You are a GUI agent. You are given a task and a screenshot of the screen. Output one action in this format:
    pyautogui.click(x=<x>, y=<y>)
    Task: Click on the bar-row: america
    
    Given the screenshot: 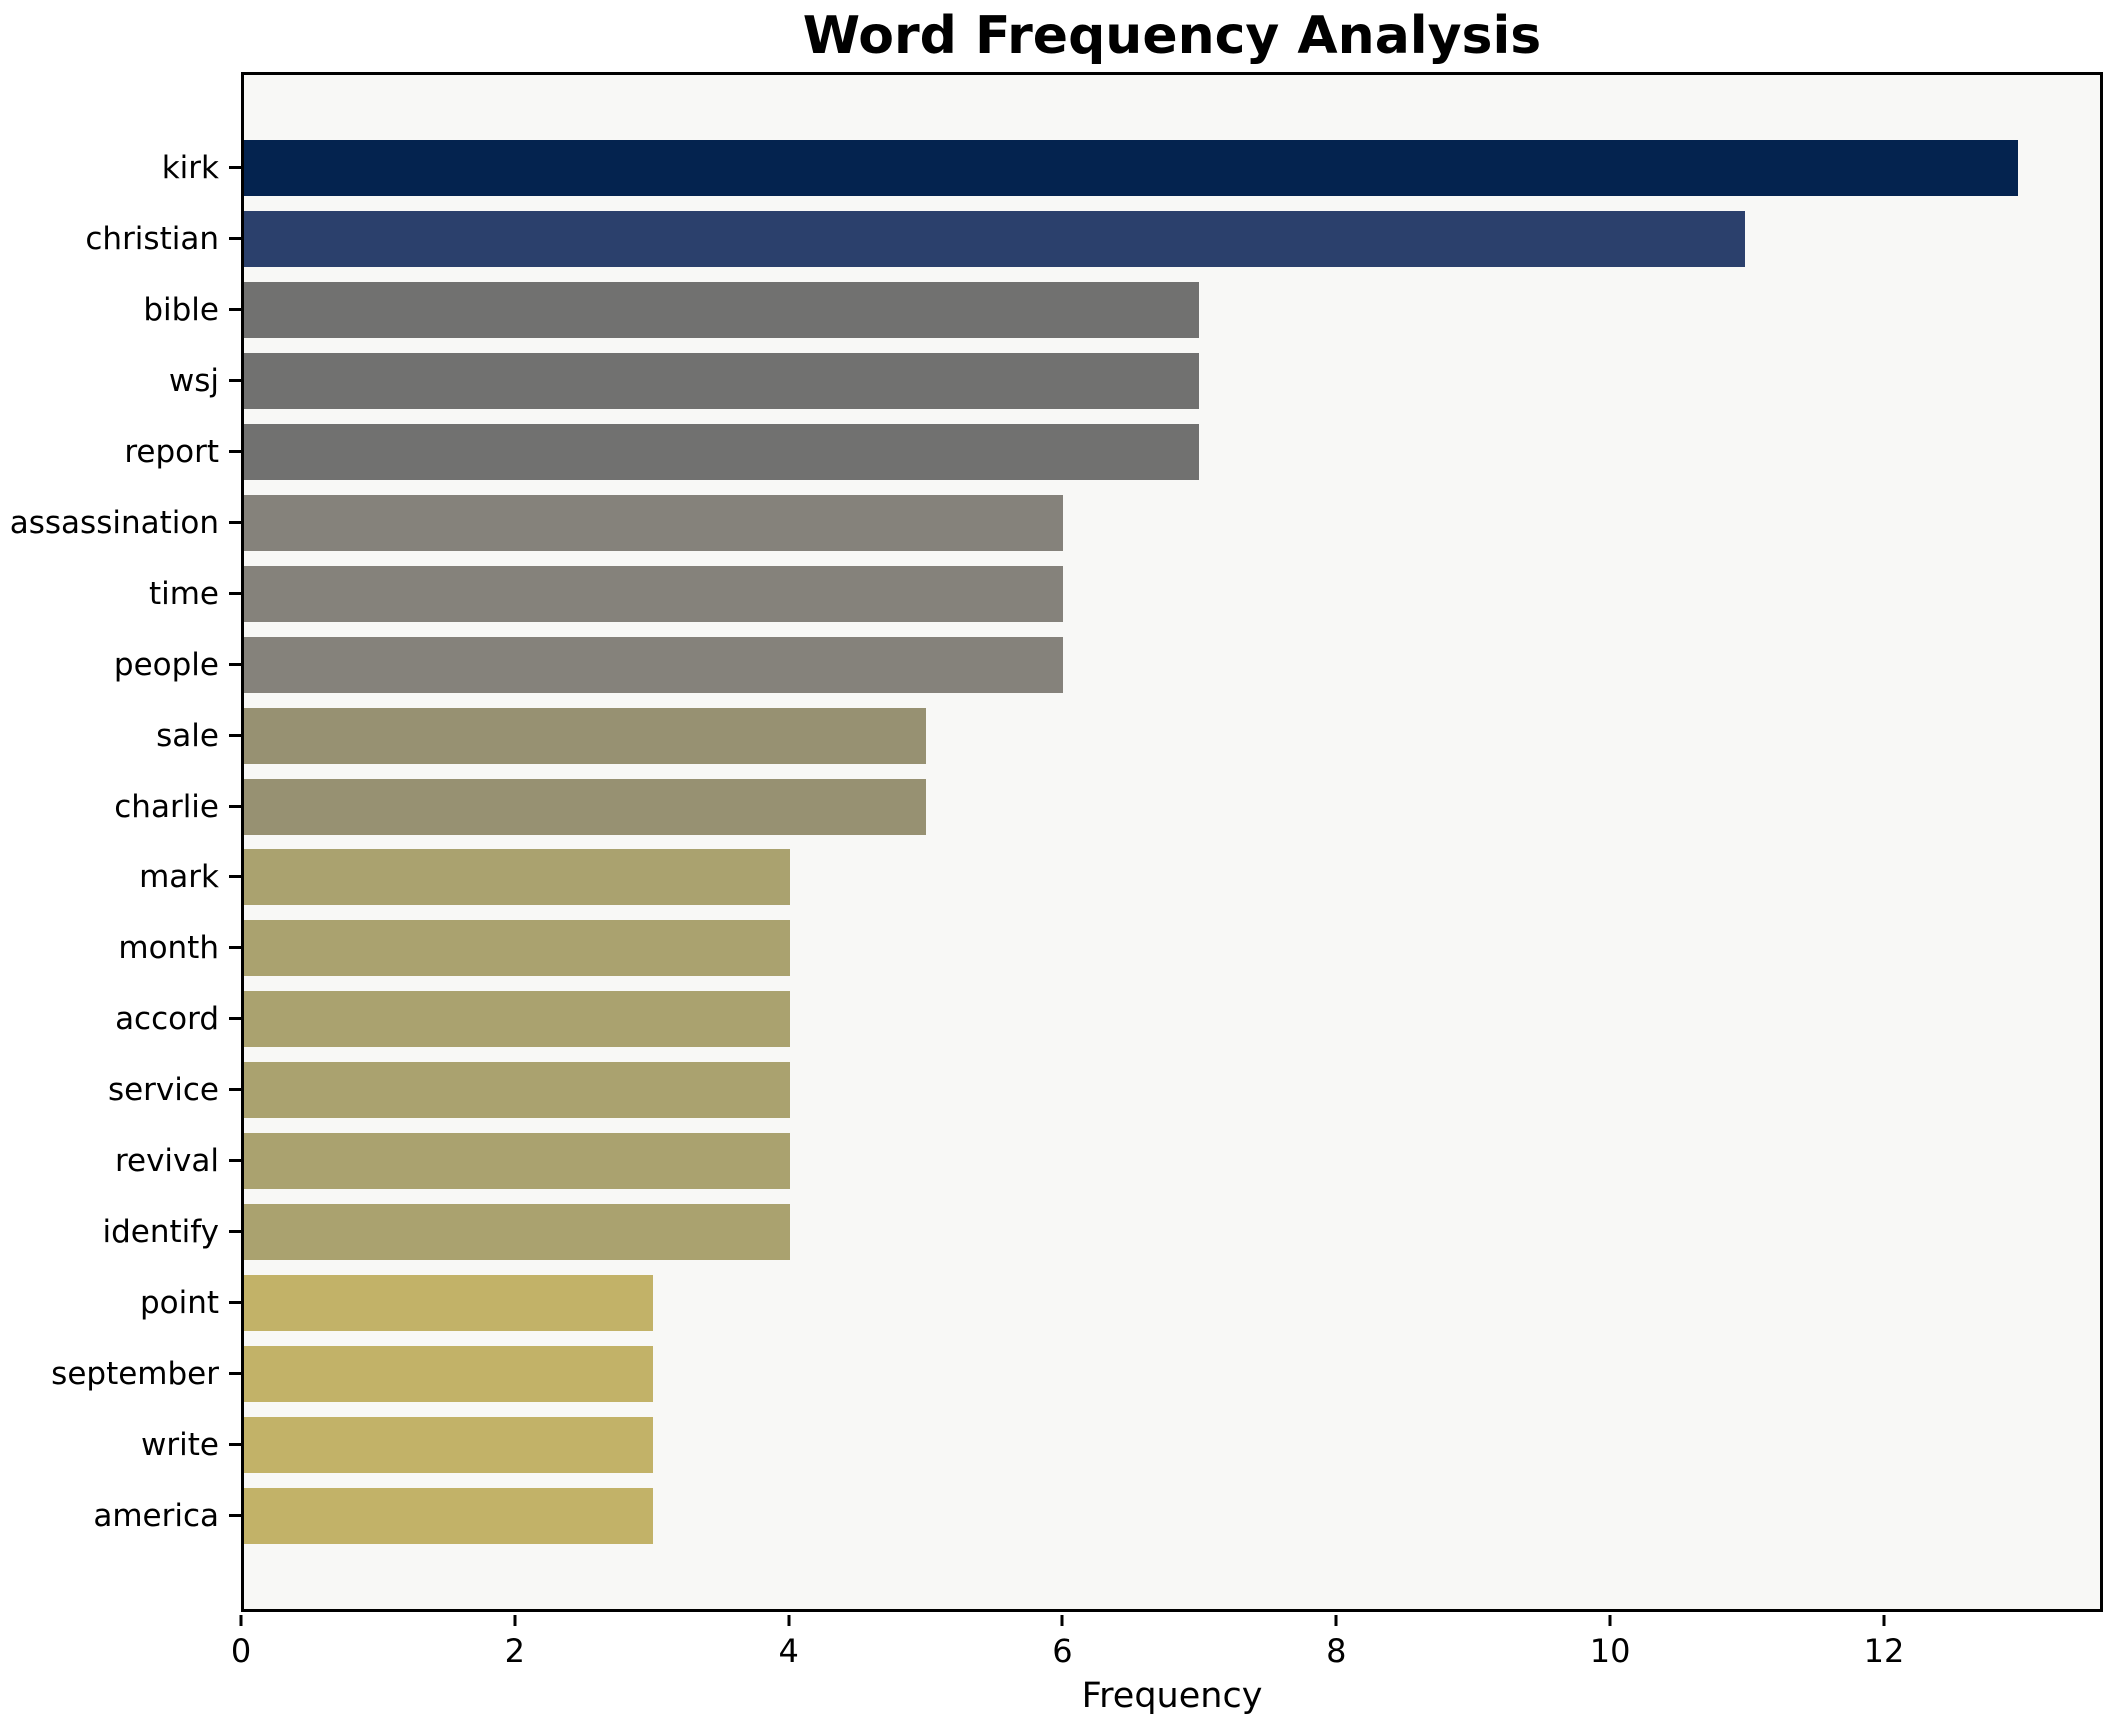 What is the action you would take?
    pyautogui.click(x=1096, y=1515)
    